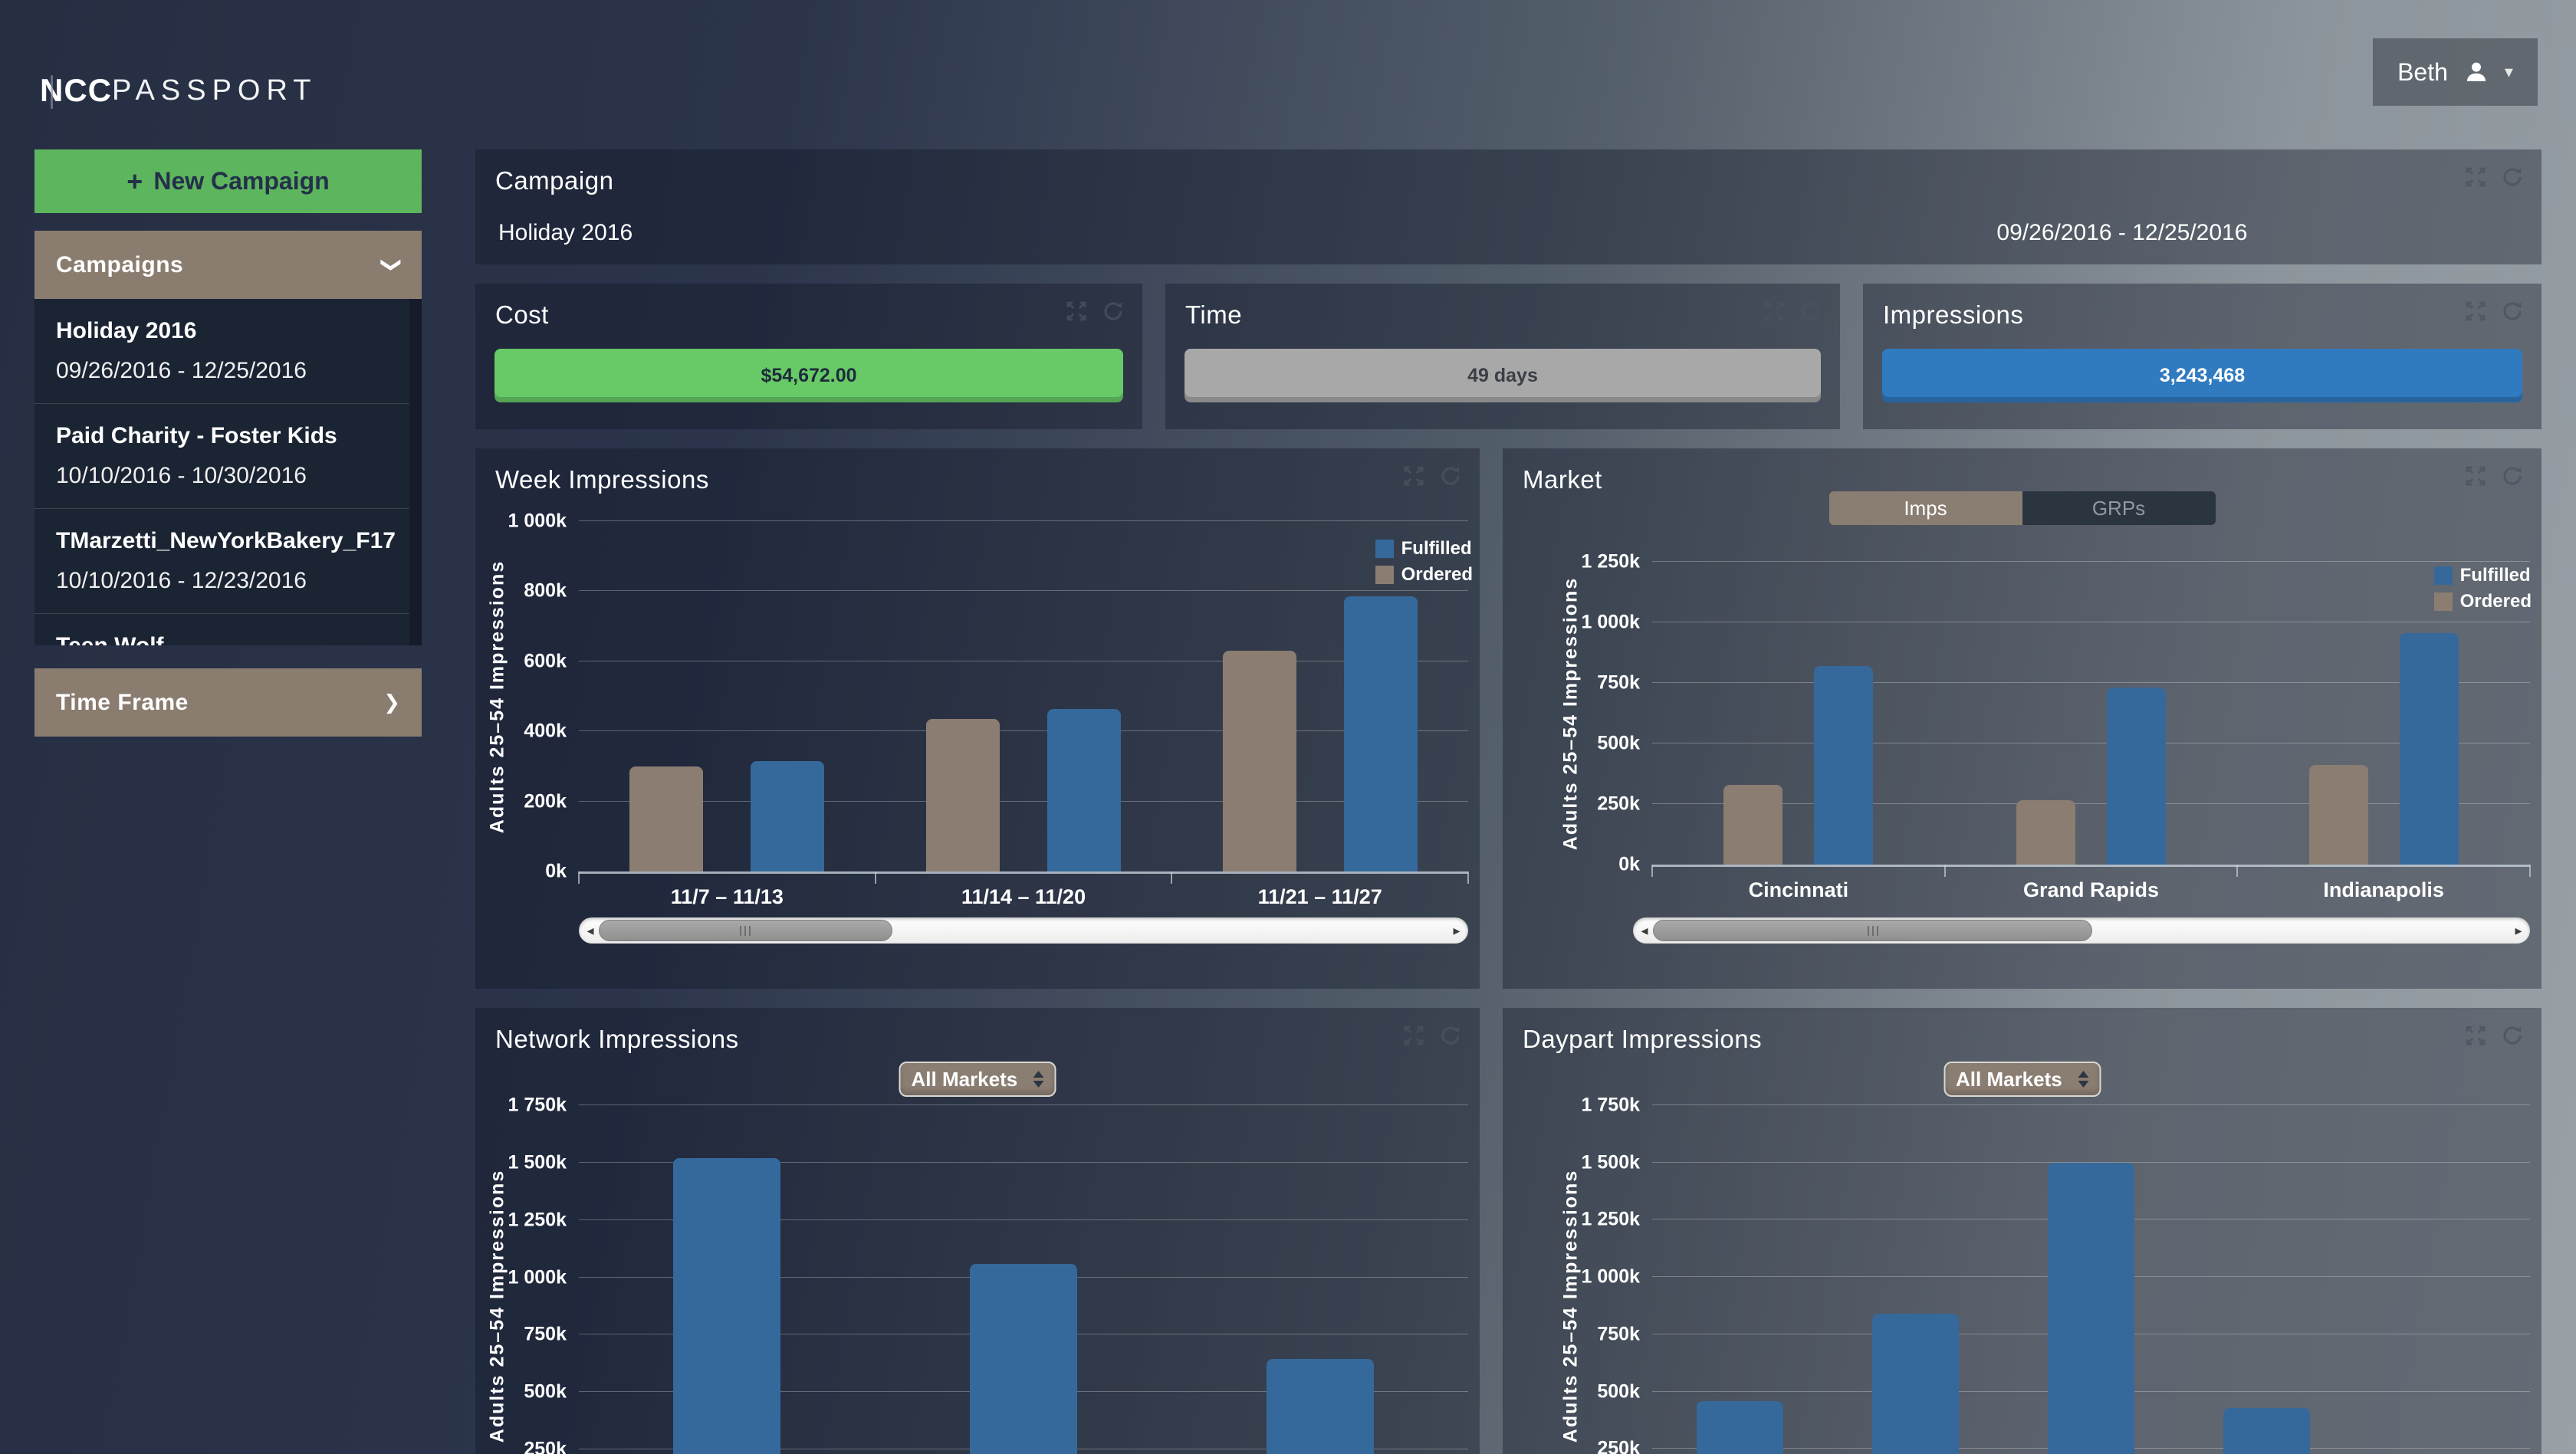  I want to click on campaign-name: Teen Wolf, so click(228, 638).